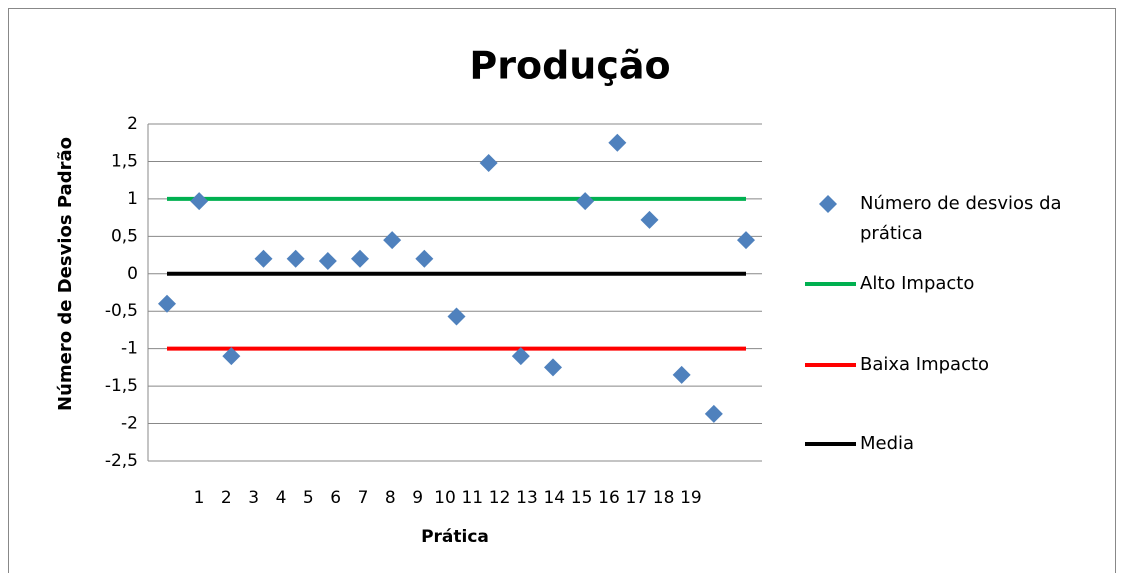 The width and height of the screenshot is (1124, 573). Describe the element at coordinates (281, 498) in the screenshot. I see `x-tick-label: 4` at that location.